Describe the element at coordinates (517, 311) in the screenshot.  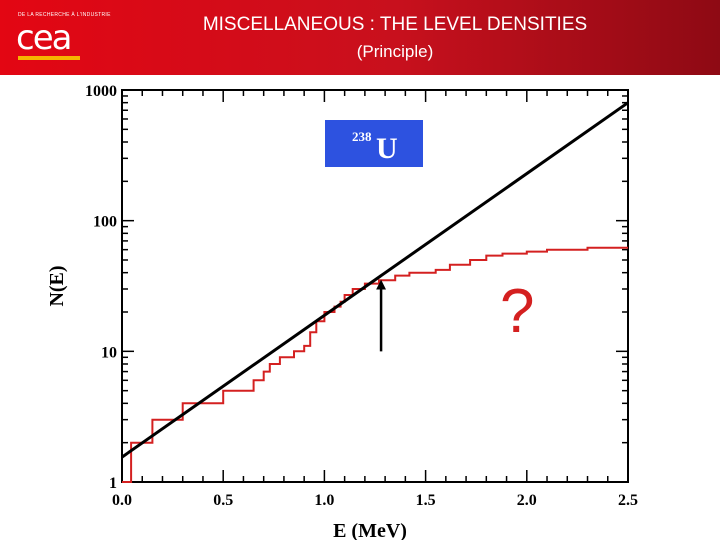
I see `question-mark: ?` at that location.